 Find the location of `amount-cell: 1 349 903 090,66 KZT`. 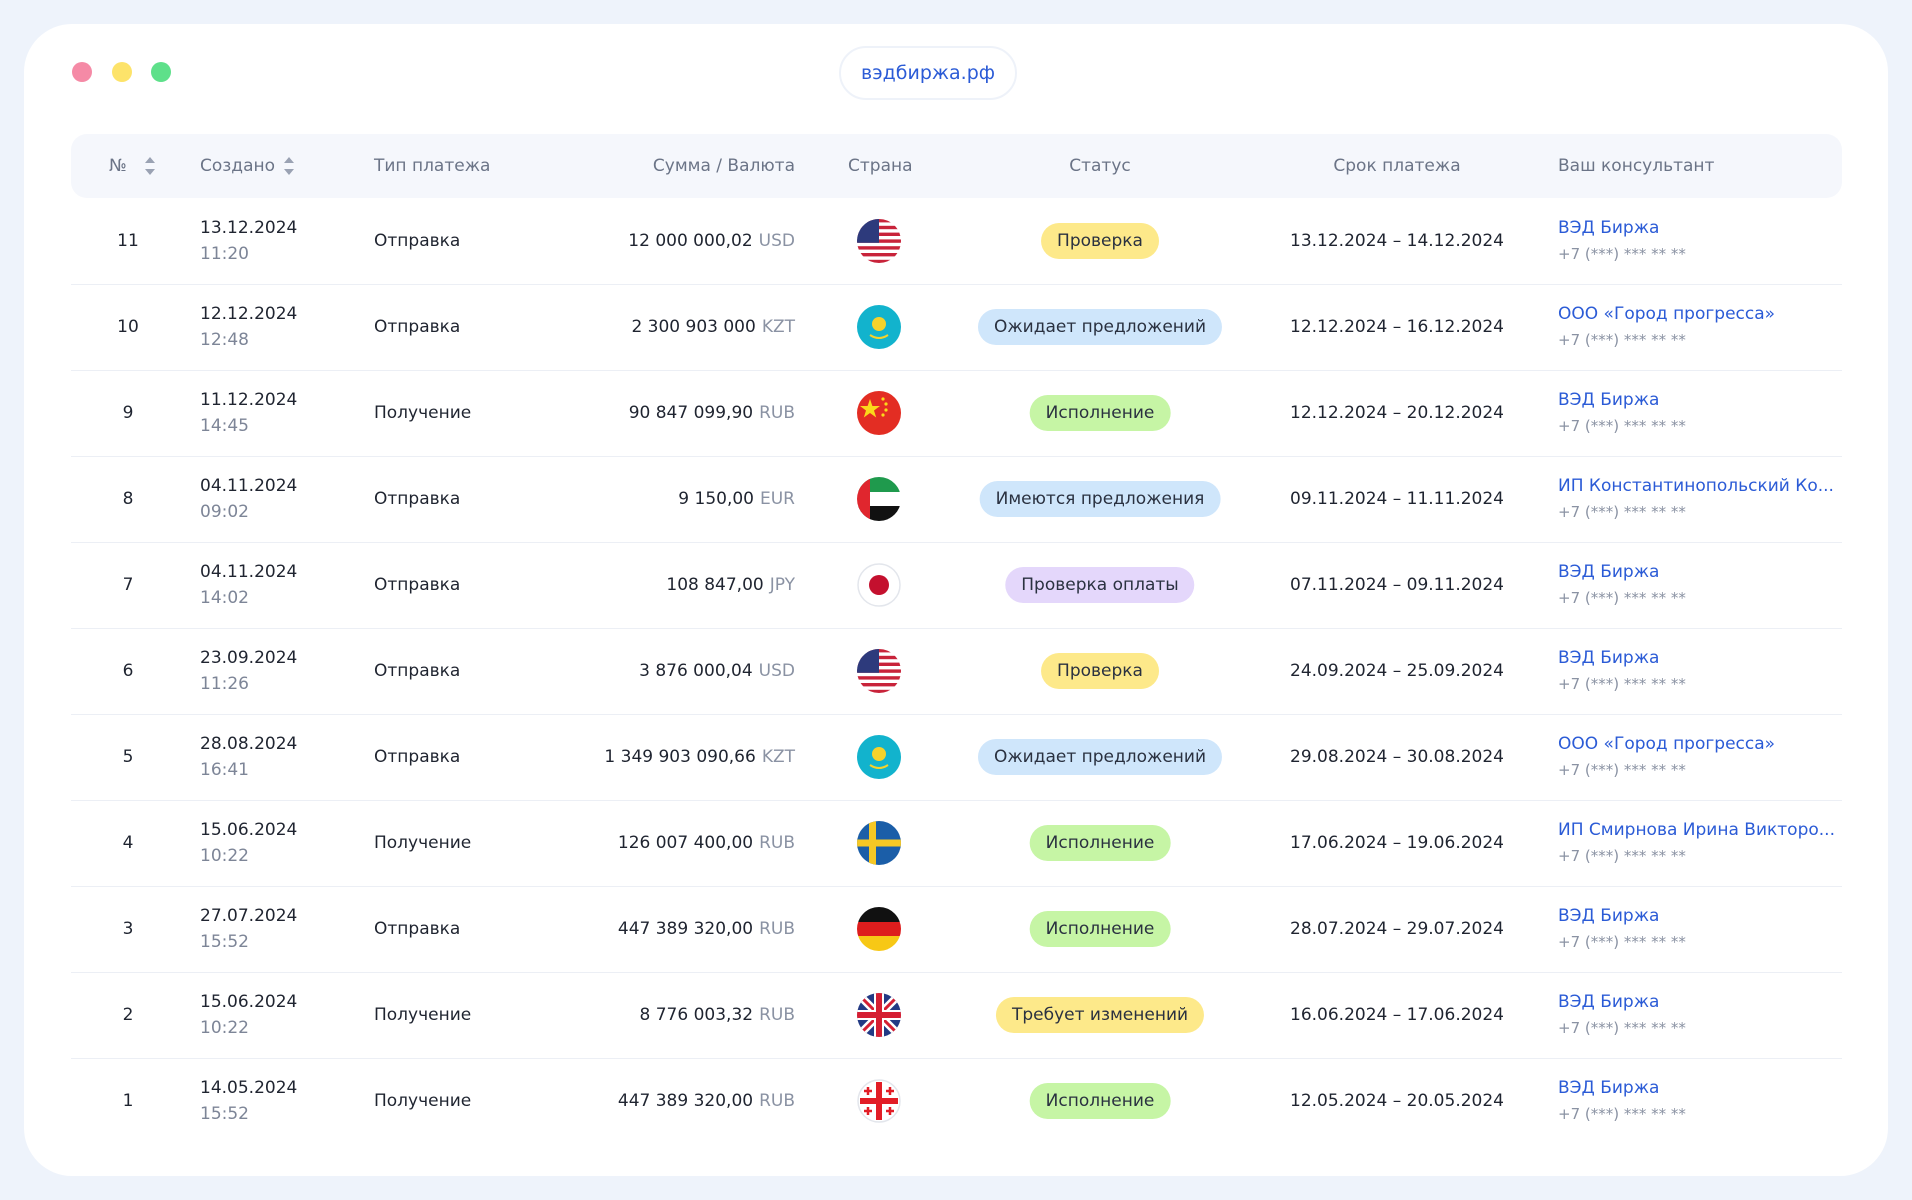

amount-cell: 1 349 903 090,66 KZT is located at coordinates (699, 757).